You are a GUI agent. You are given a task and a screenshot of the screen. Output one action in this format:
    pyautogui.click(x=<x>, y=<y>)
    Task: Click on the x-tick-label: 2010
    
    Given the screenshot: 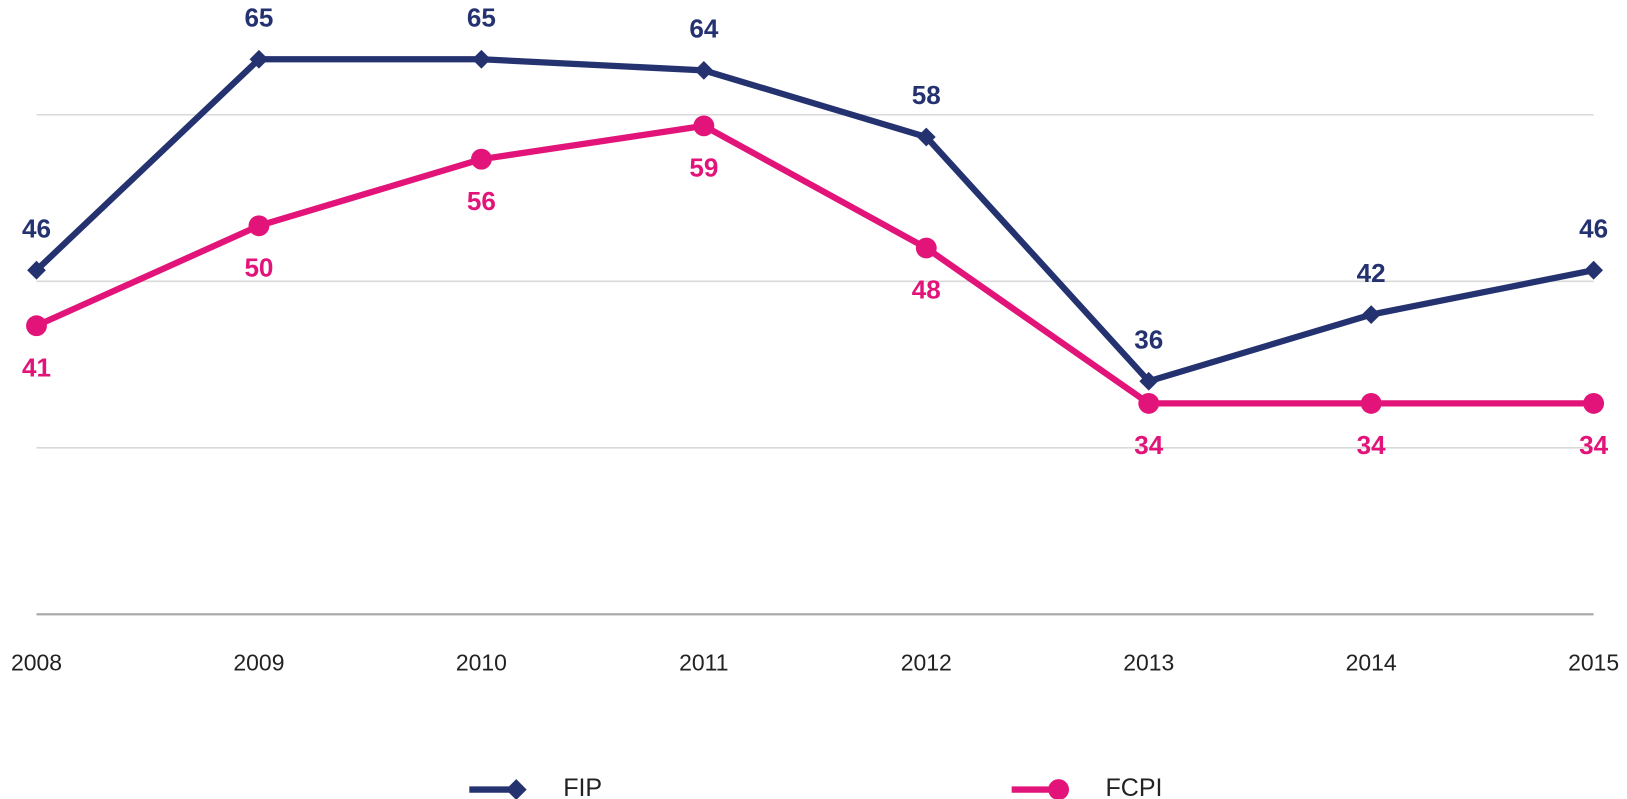 What is the action you would take?
    pyautogui.click(x=481, y=662)
    